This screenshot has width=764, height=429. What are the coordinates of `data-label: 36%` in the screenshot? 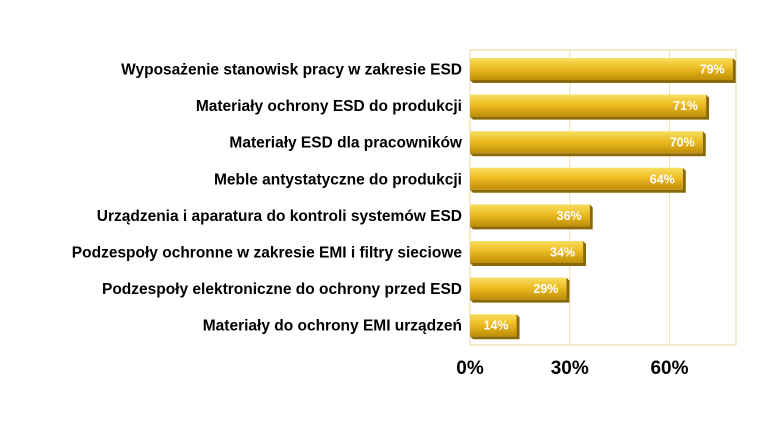 It's located at (569, 216).